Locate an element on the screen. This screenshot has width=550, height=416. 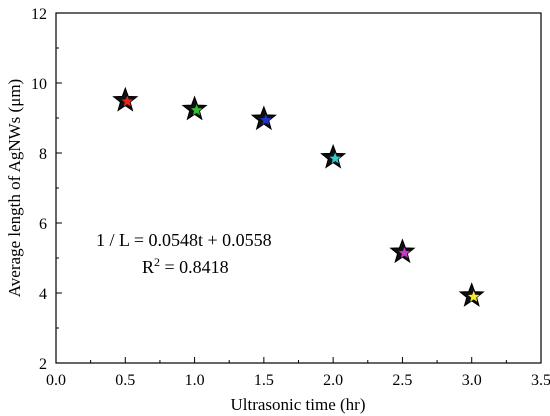
y-axis: 2 4 6 8 10 12 is located at coordinates (46, 189).